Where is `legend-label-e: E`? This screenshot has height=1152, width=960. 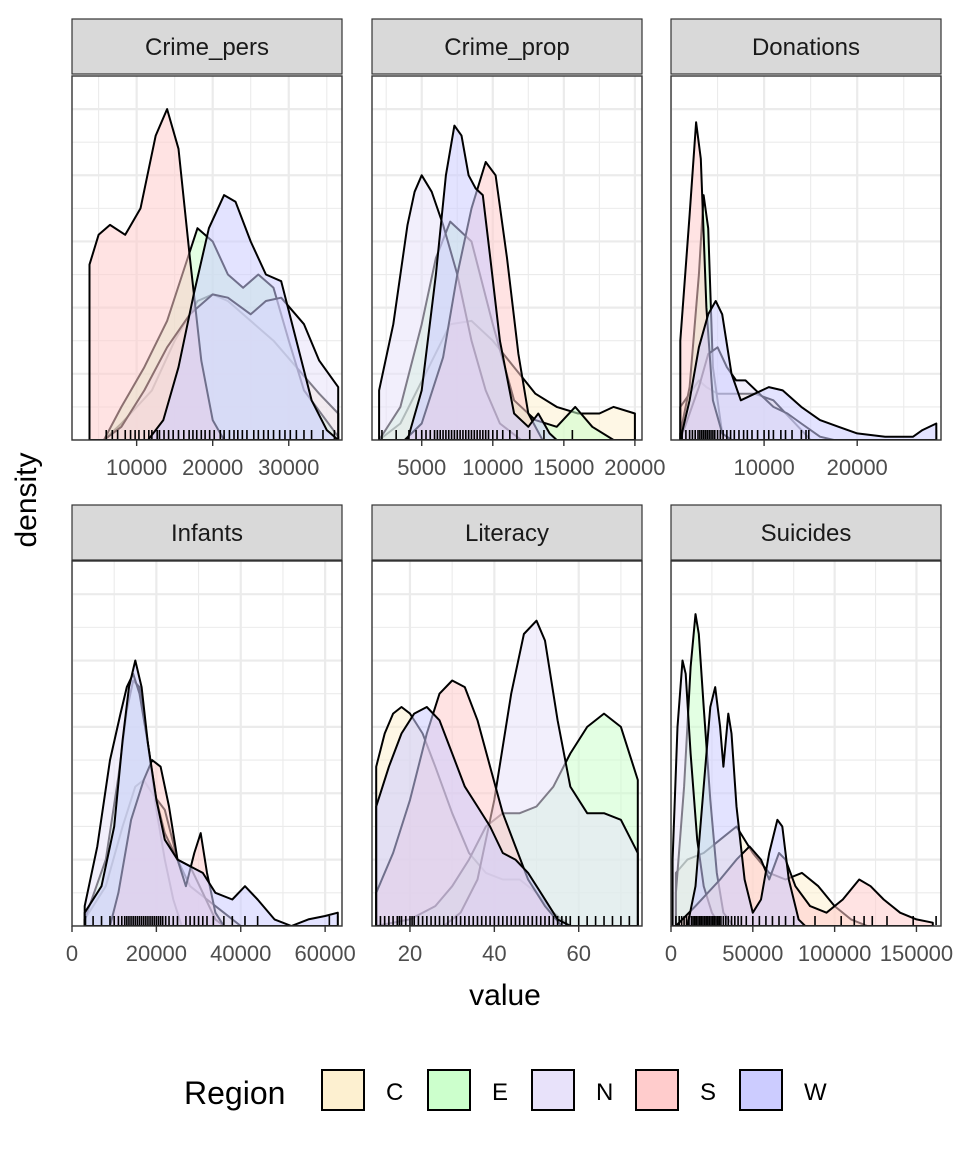
legend-label-e: E is located at coordinates (500, 1092).